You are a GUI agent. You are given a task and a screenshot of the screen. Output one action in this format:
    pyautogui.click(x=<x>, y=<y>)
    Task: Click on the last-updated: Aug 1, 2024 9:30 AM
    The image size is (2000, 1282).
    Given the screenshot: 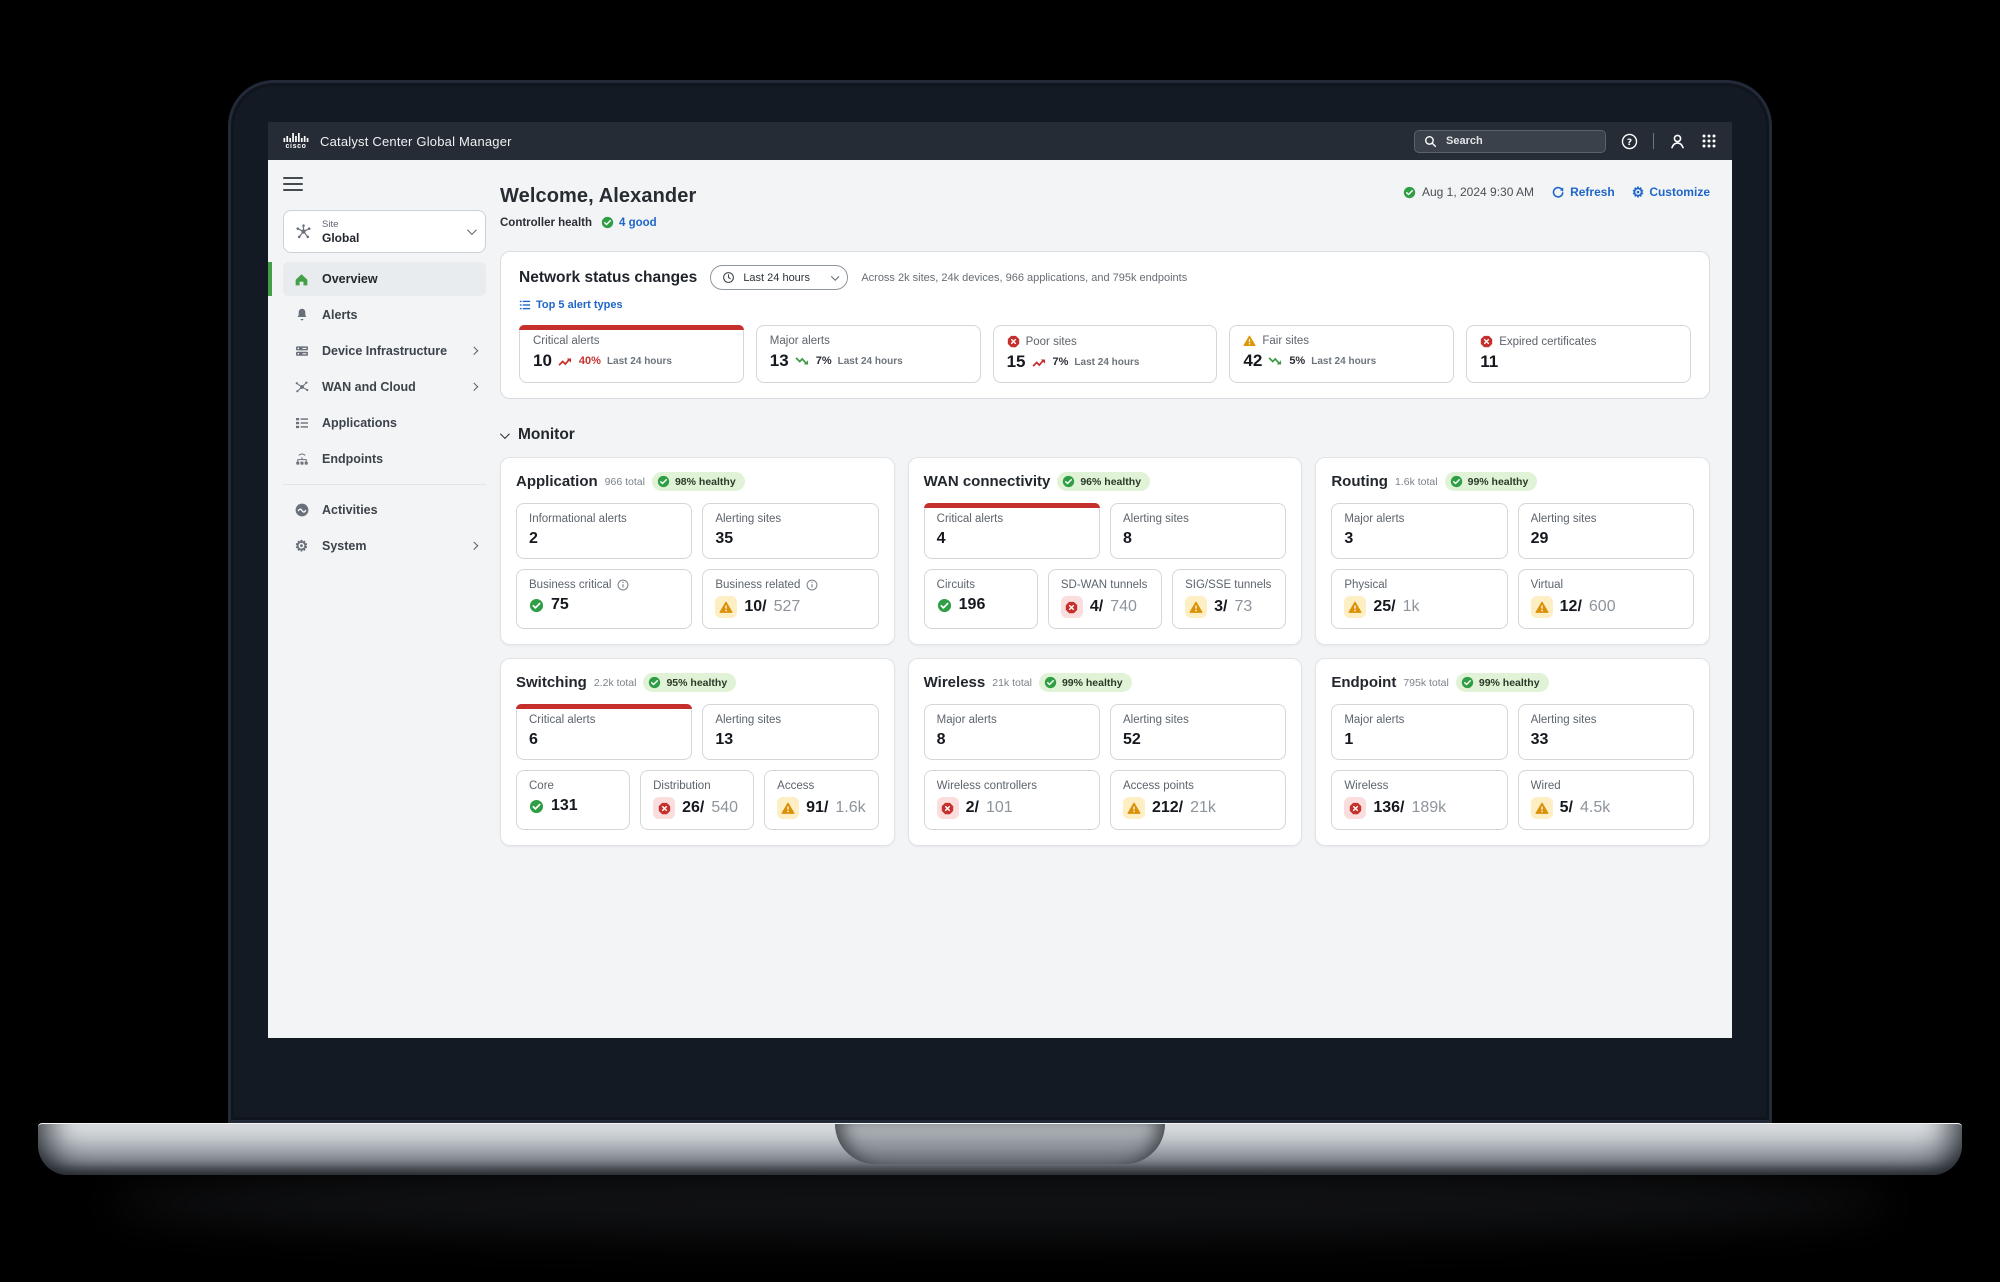 What is the action you would take?
    pyautogui.click(x=1468, y=192)
    